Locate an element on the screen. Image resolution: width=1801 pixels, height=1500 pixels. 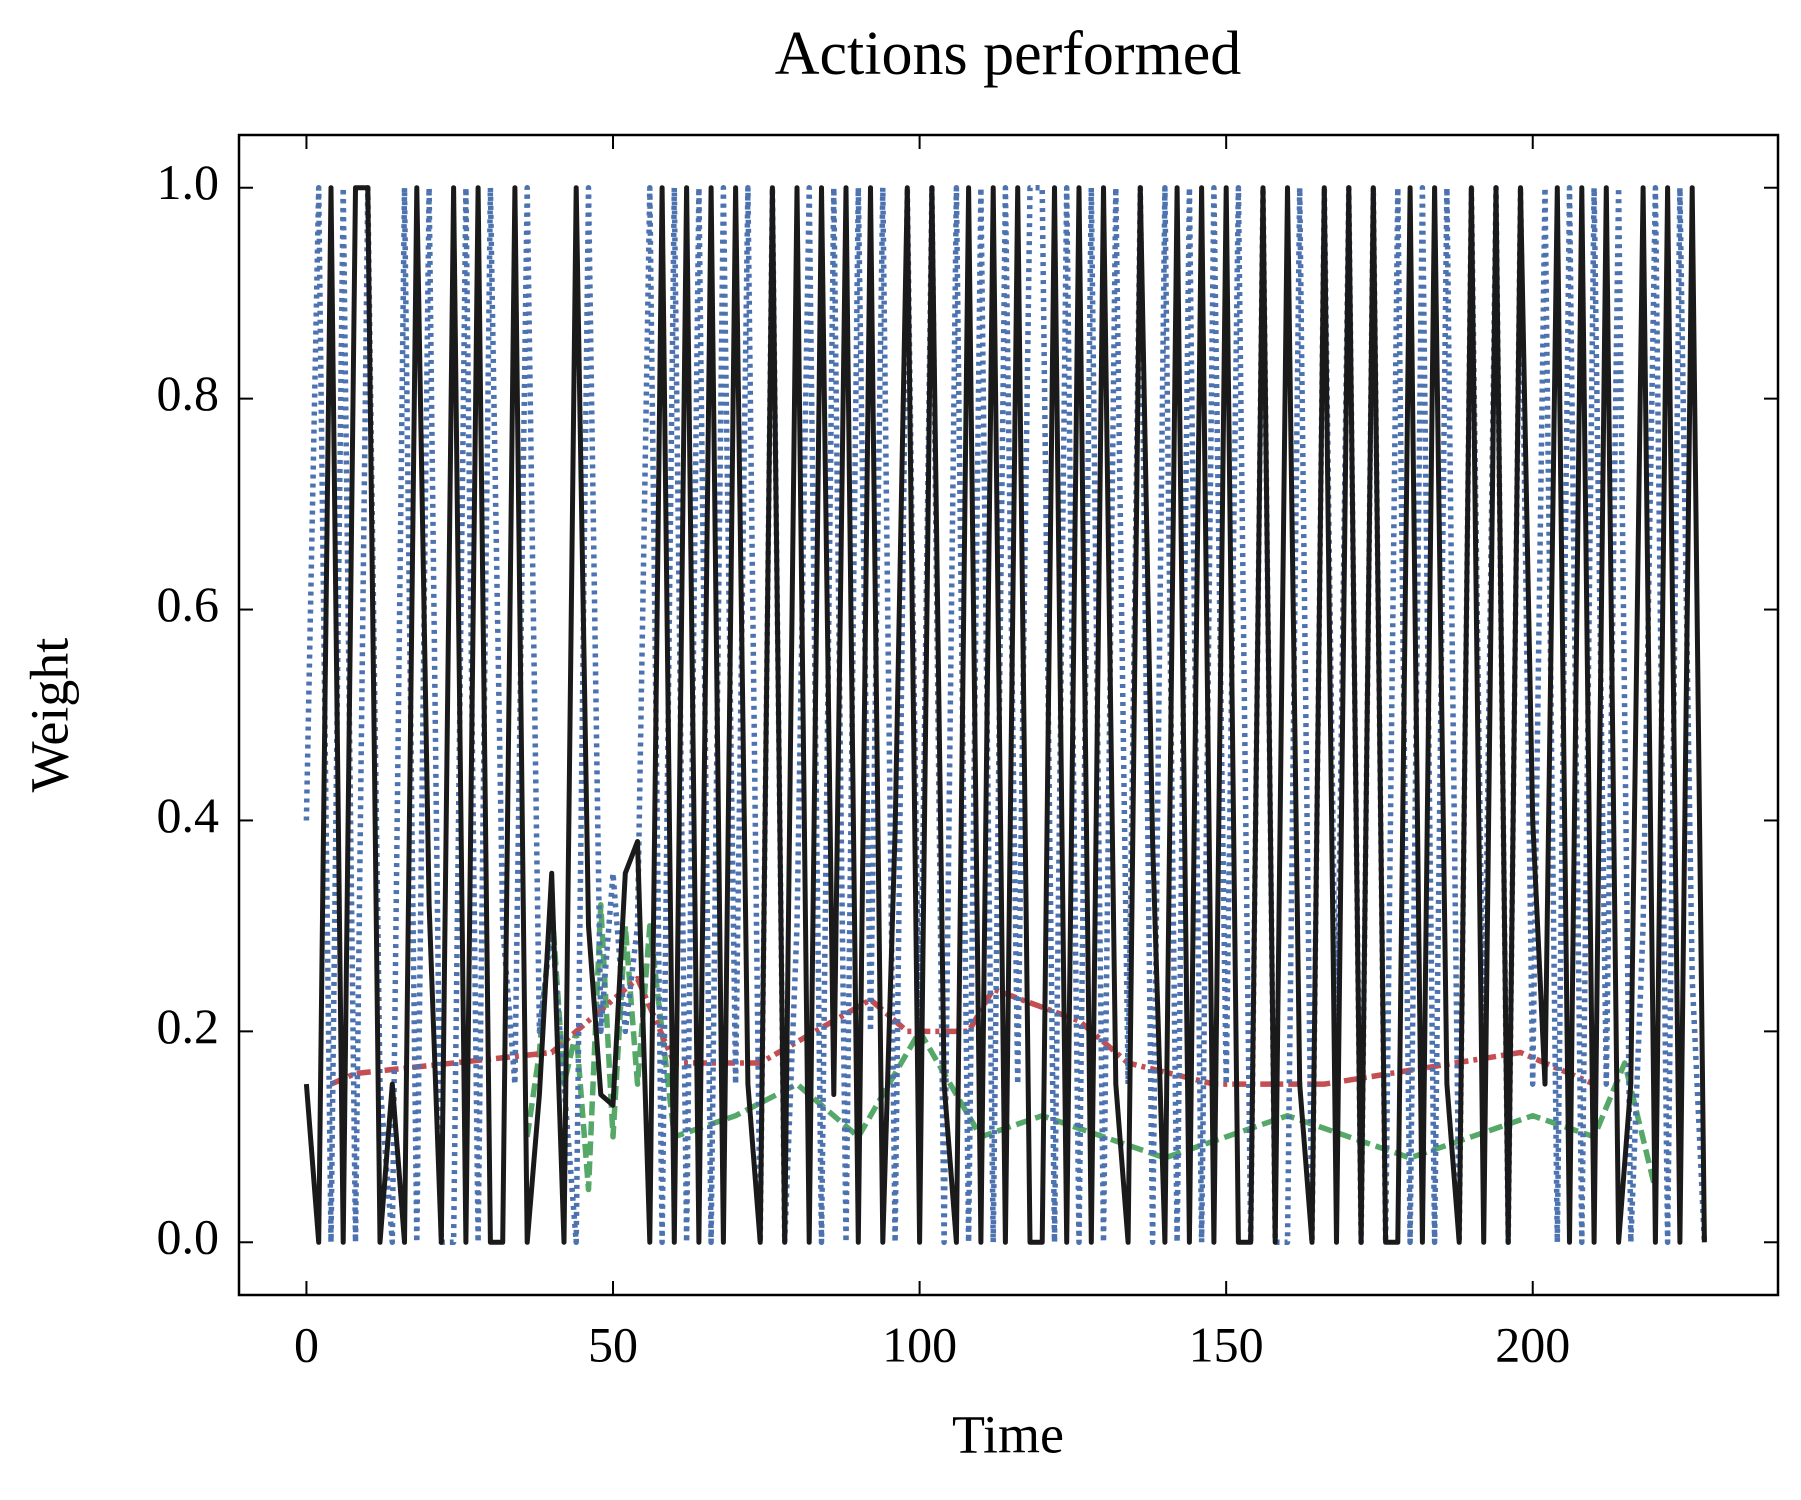
x-axis-label: Time is located at coordinates (1008, 1434).